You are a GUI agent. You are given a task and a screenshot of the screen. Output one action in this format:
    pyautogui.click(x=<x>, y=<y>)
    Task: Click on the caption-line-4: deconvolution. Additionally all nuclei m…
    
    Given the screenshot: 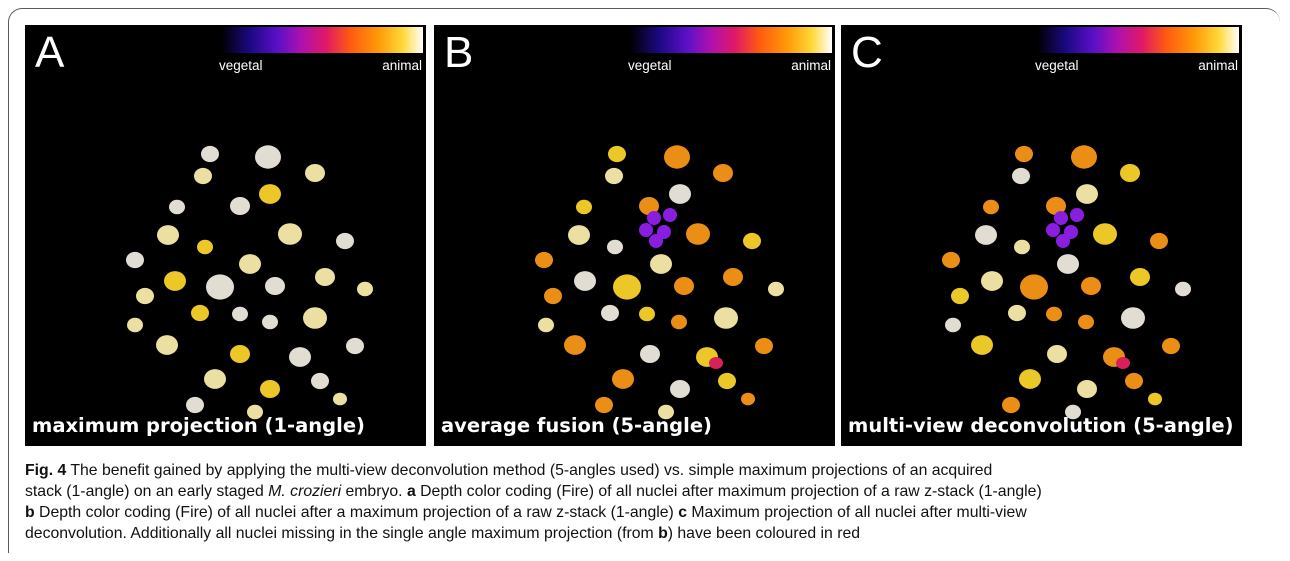 What is the action you would take?
    pyautogui.click(x=650, y=533)
    